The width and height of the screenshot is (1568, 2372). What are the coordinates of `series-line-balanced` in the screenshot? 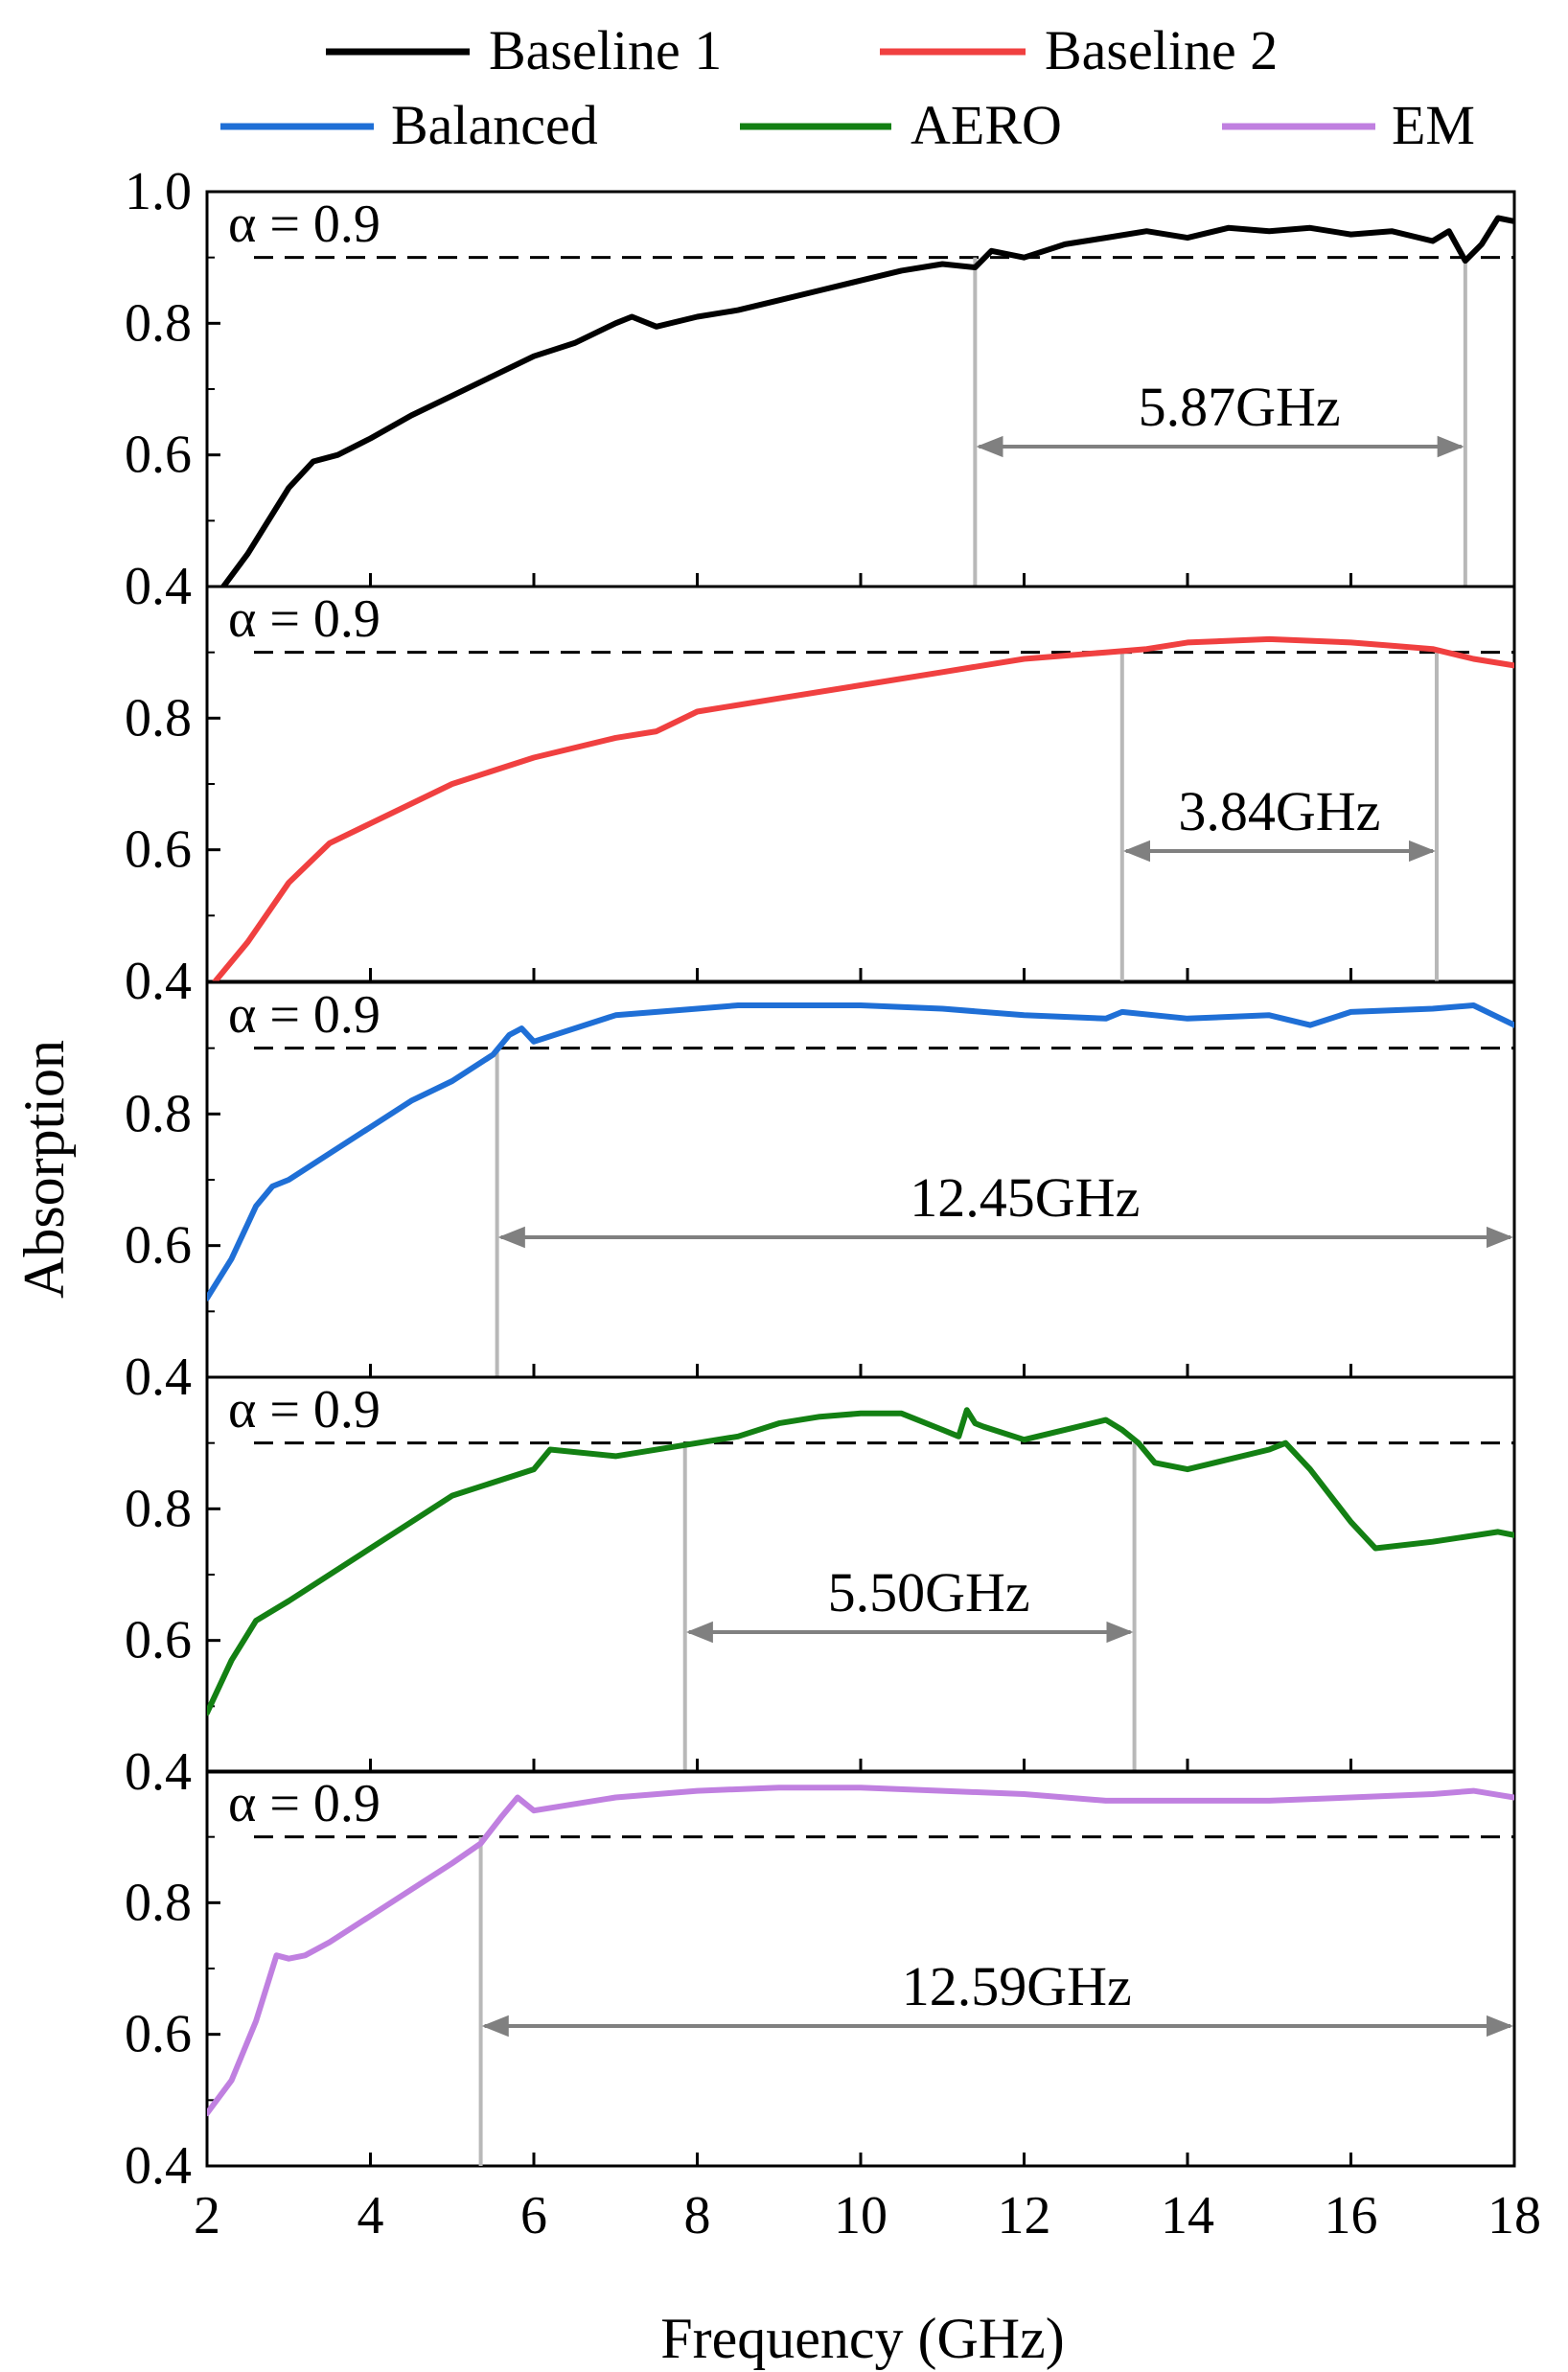 It's located at (860, 1151).